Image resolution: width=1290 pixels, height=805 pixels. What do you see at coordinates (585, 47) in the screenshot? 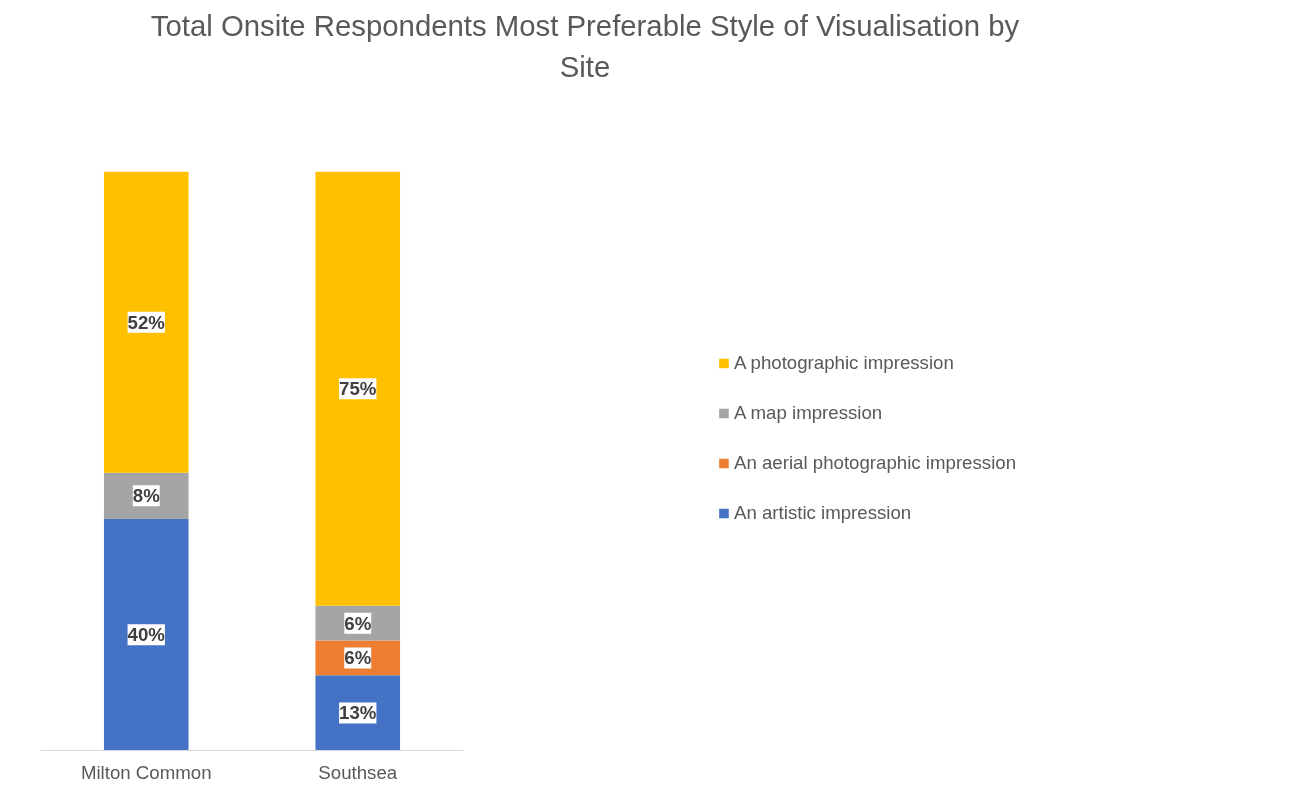
I see `text: Total Onsite Respondents Most Preferable Style of Visualisation by Site` at bounding box center [585, 47].